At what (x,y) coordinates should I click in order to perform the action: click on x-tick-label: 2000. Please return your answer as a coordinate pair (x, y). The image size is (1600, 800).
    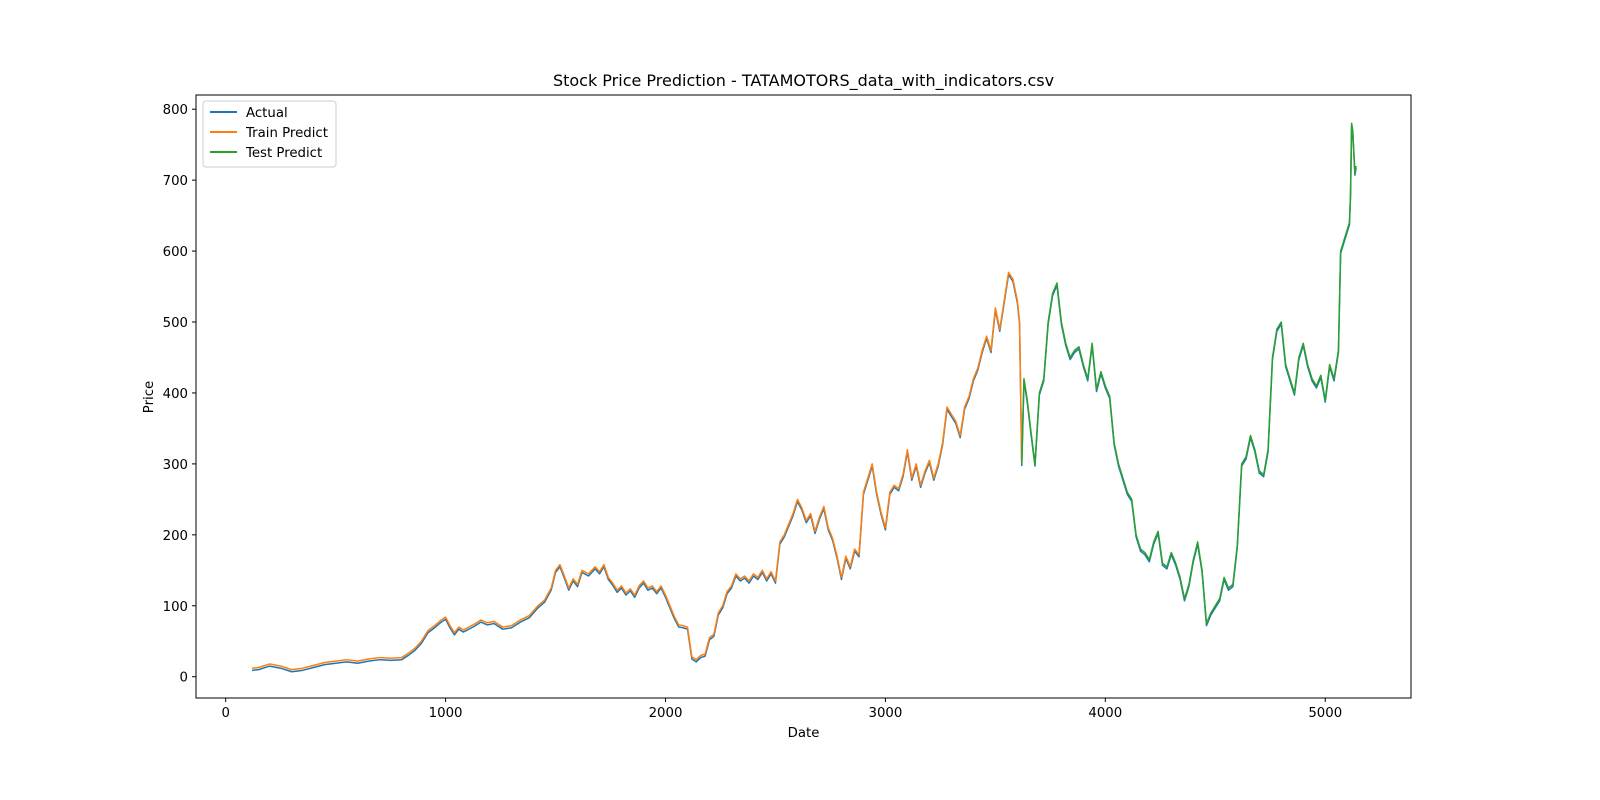
    Looking at the image, I should click on (666, 713).